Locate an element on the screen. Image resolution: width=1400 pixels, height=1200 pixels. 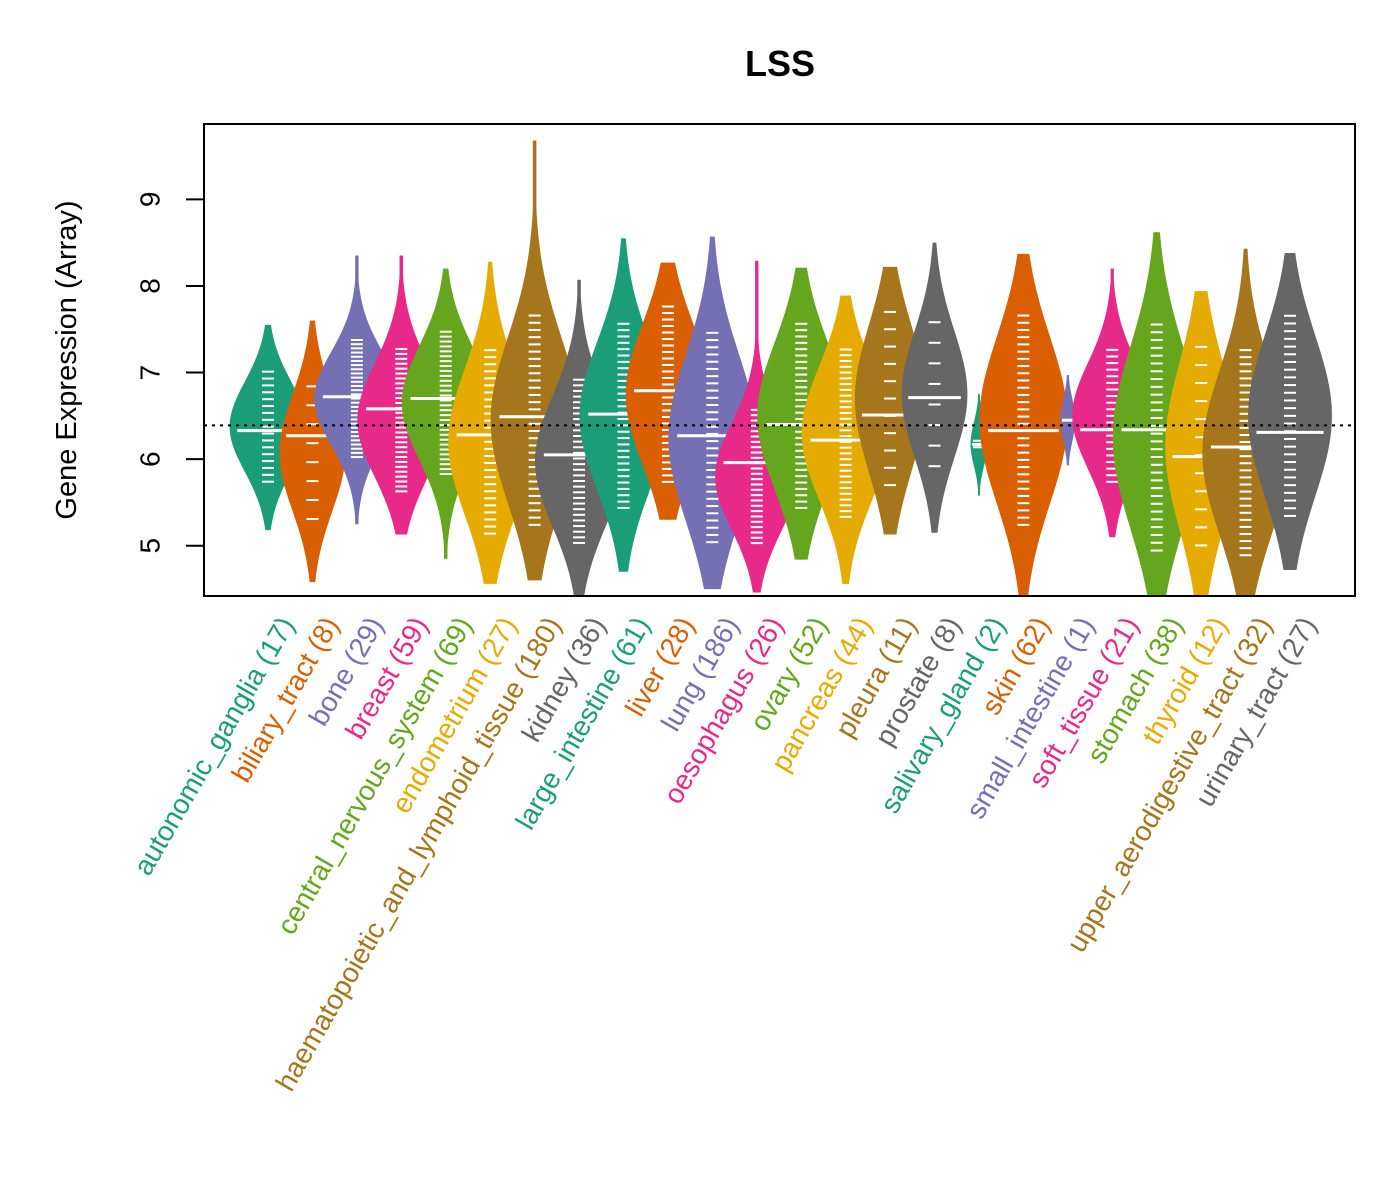
violin-oesophagus is located at coordinates (757, 426).